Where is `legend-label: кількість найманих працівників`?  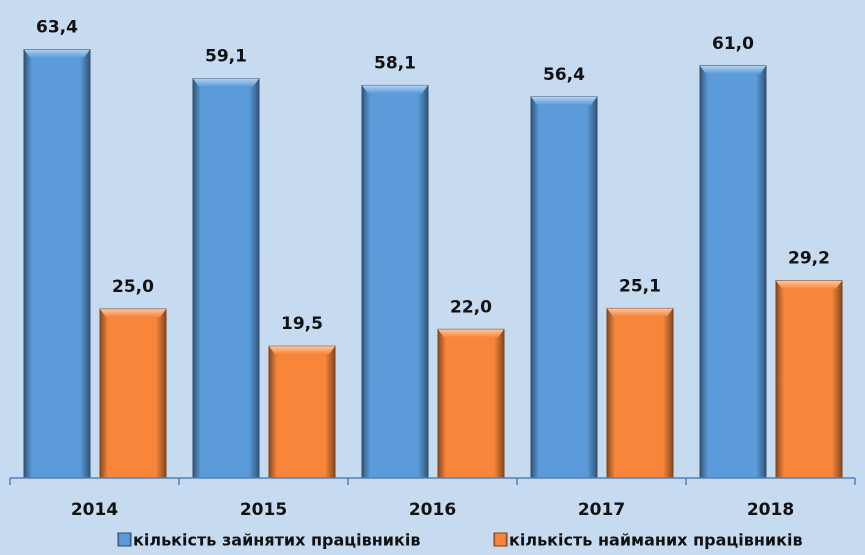 legend-label: кількість найманих працівників is located at coordinates (656, 540).